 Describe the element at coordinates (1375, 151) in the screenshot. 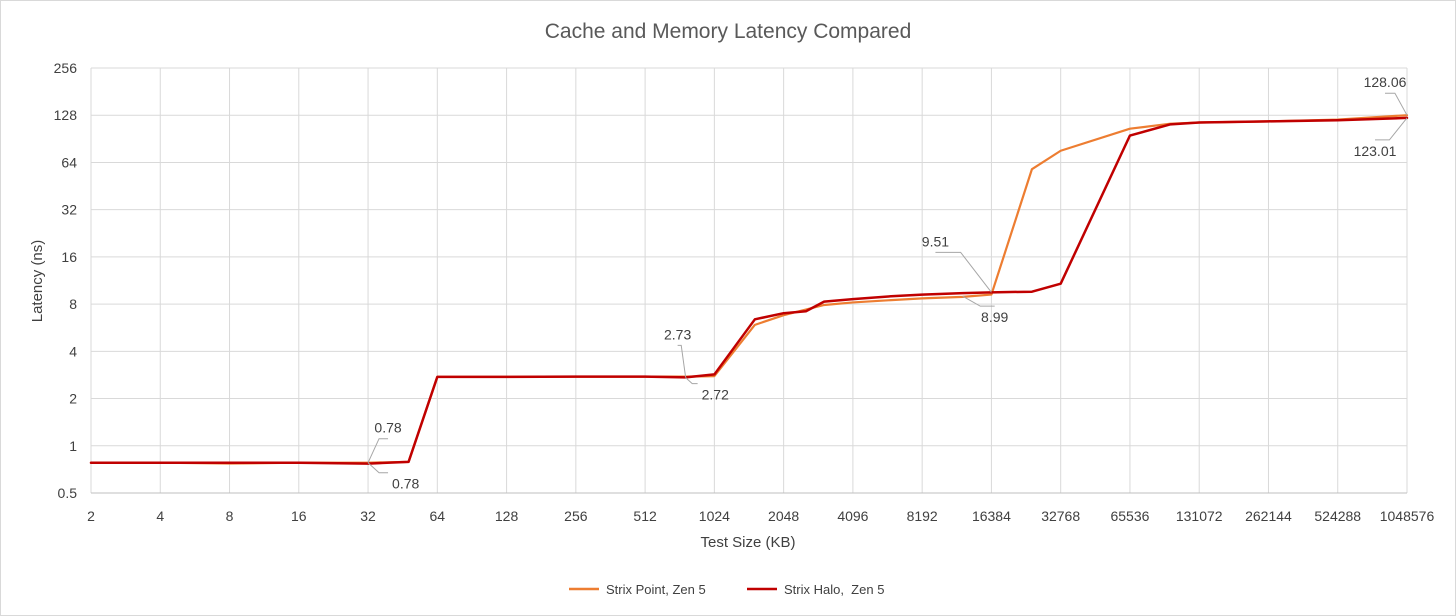

I see `data-label-123-01: 123.01` at that location.